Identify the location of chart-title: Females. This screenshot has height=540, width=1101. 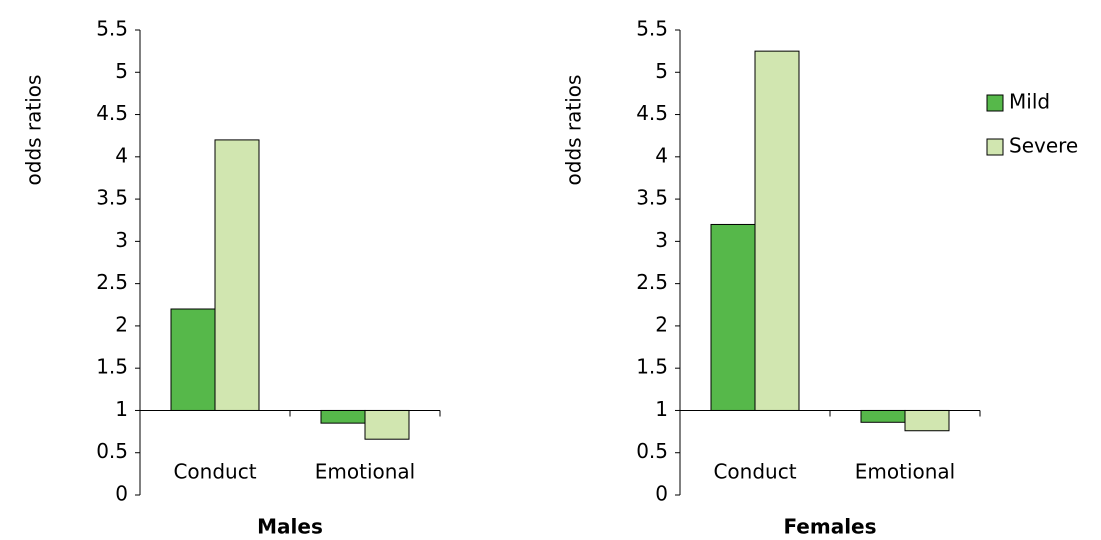
(829, 527).